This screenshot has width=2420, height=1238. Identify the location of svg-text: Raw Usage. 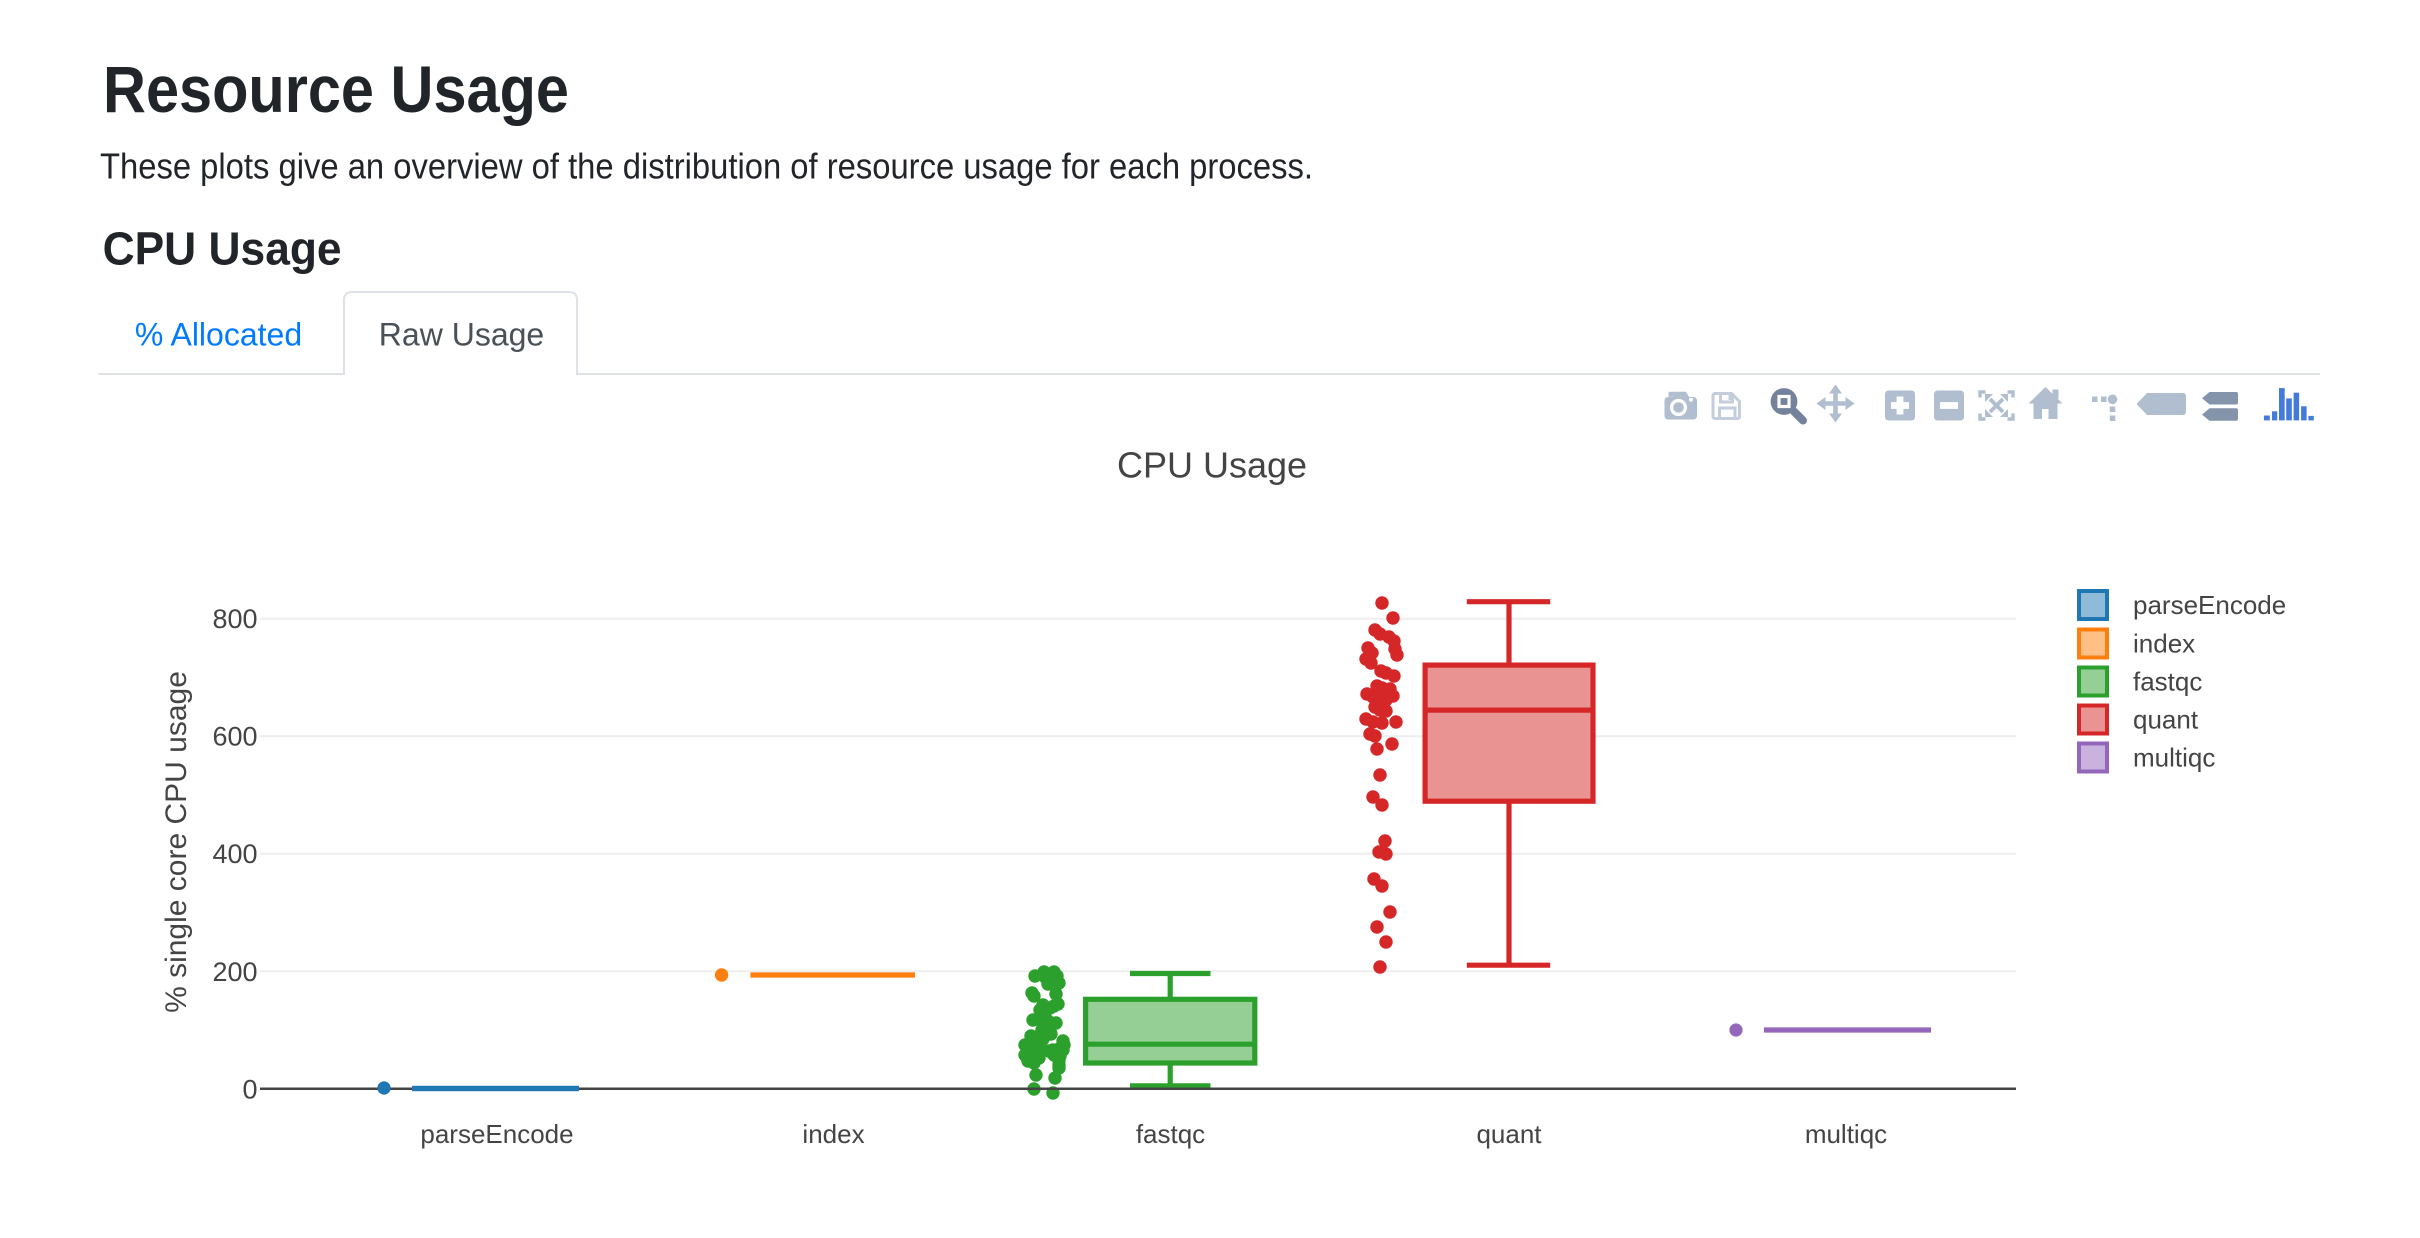
(461, 334).